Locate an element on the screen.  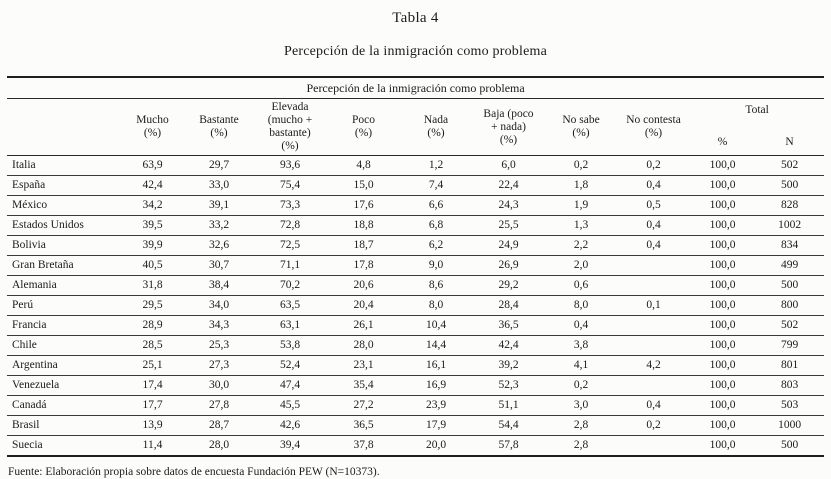
cell: 25,1 is located at coordinates (152, 365).